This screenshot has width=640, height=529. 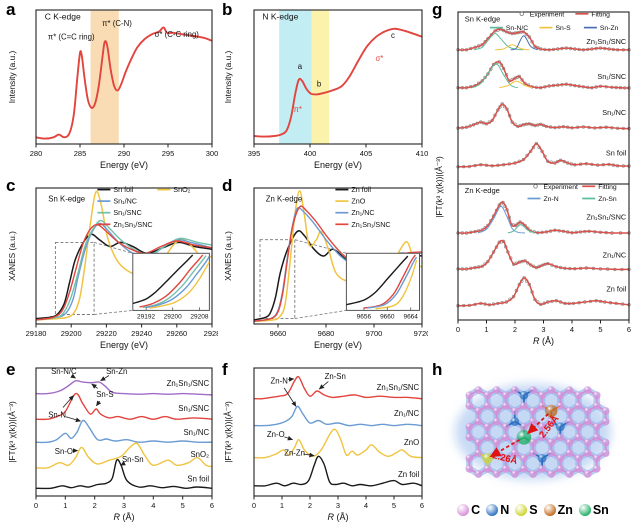 I want to click on svg-text: 400, so click(x=310, y=153).